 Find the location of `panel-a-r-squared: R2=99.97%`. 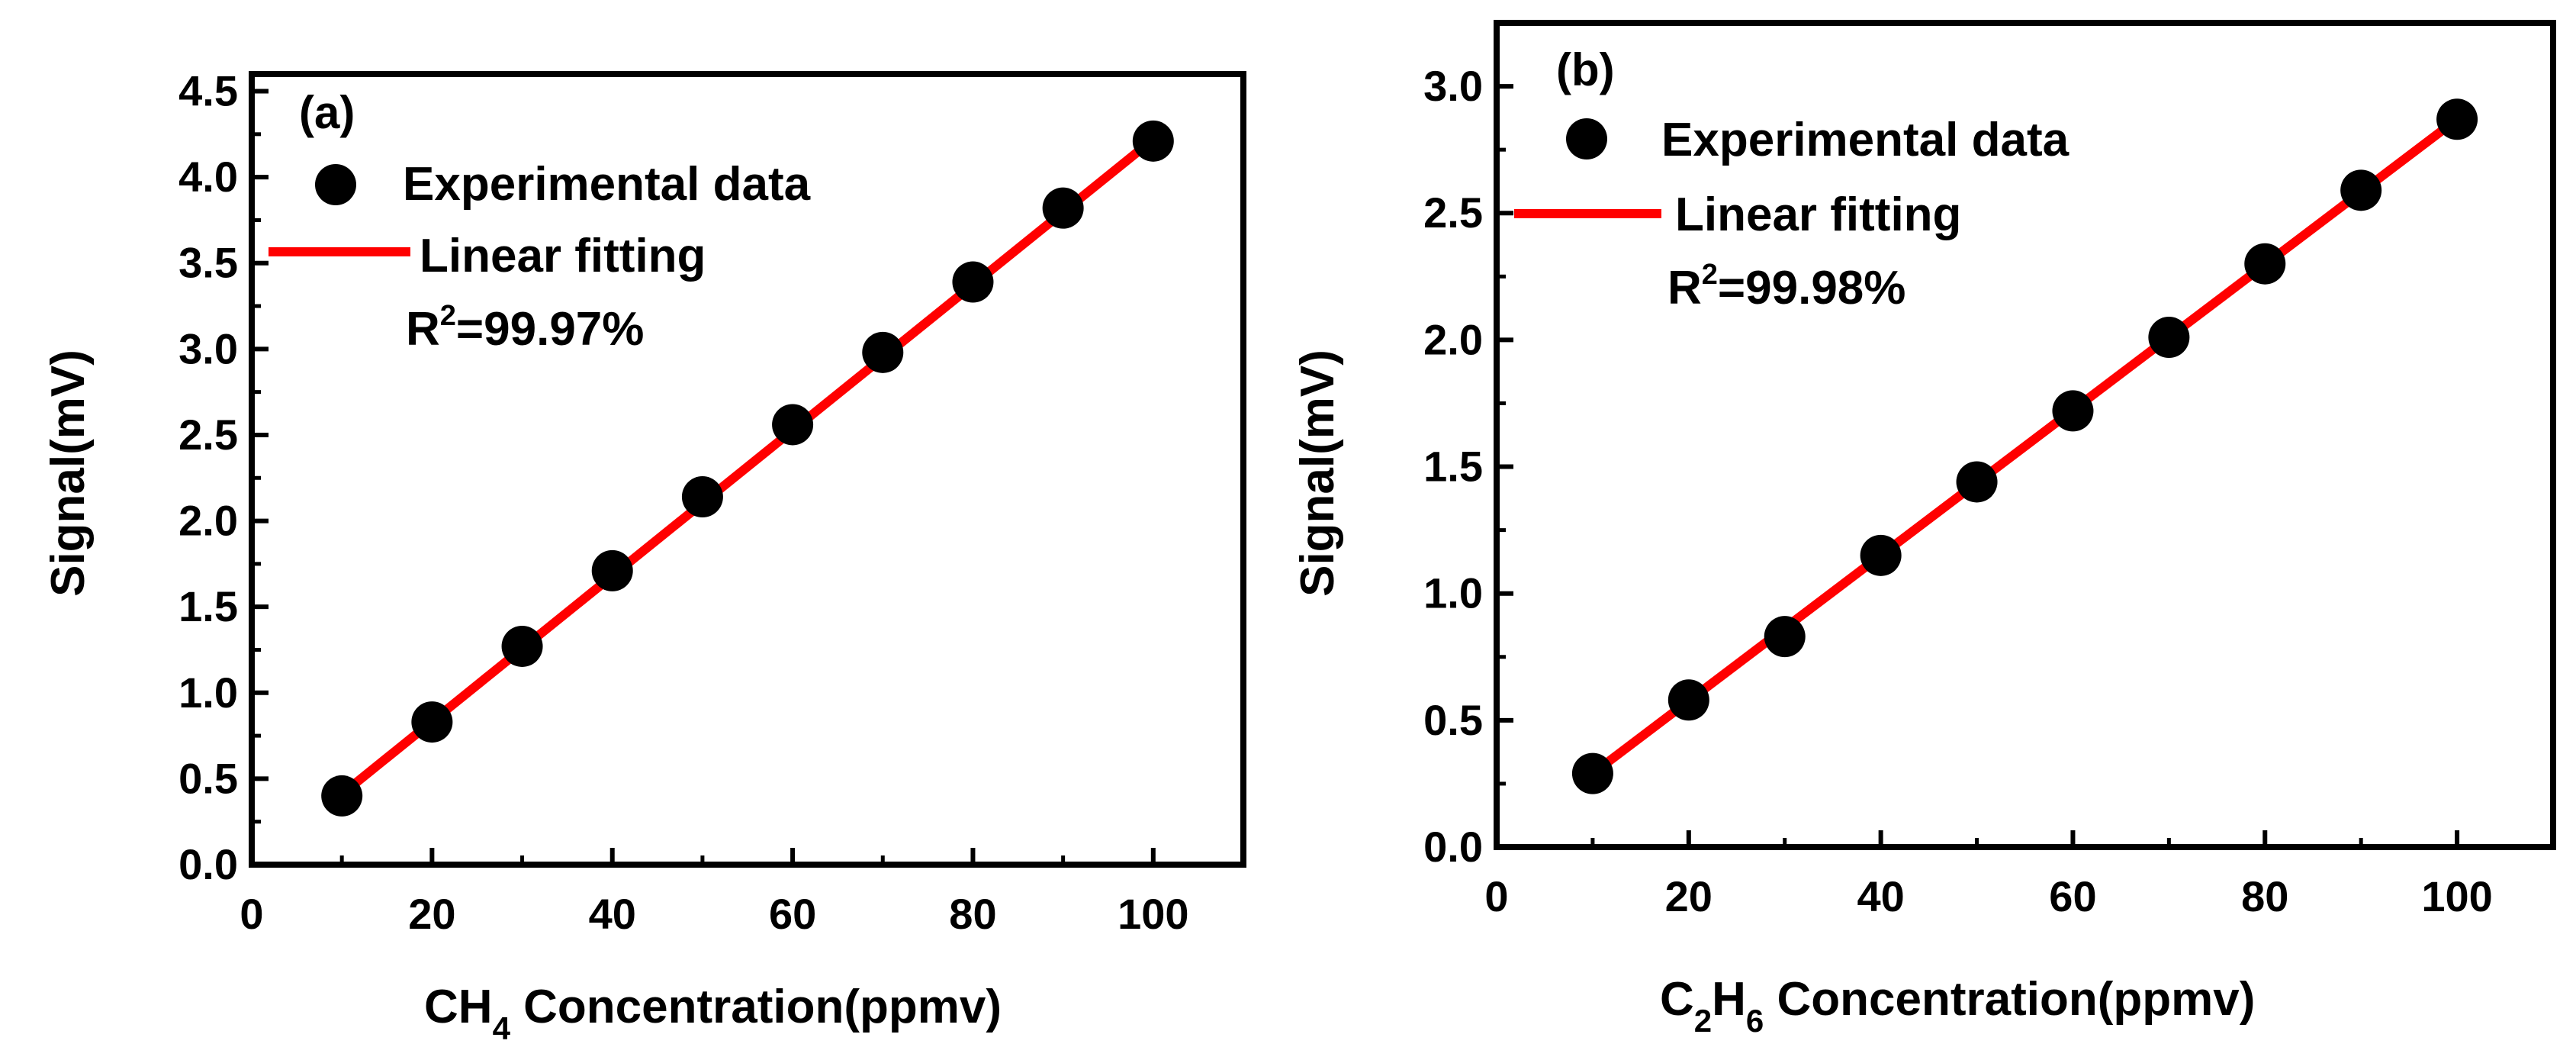

panel-a-r-squared: R2=99.97% is located at coordinates (525, 328).